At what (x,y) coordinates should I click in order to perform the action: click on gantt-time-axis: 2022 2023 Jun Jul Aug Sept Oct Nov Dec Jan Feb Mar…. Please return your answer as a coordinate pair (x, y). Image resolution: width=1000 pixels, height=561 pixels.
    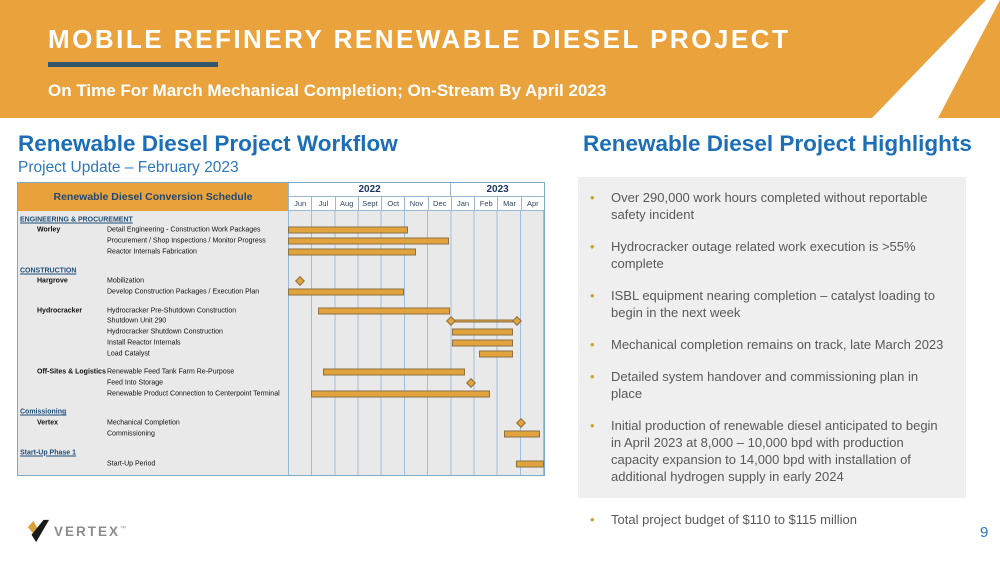
    Looking at the image, I should click on (416, 197).